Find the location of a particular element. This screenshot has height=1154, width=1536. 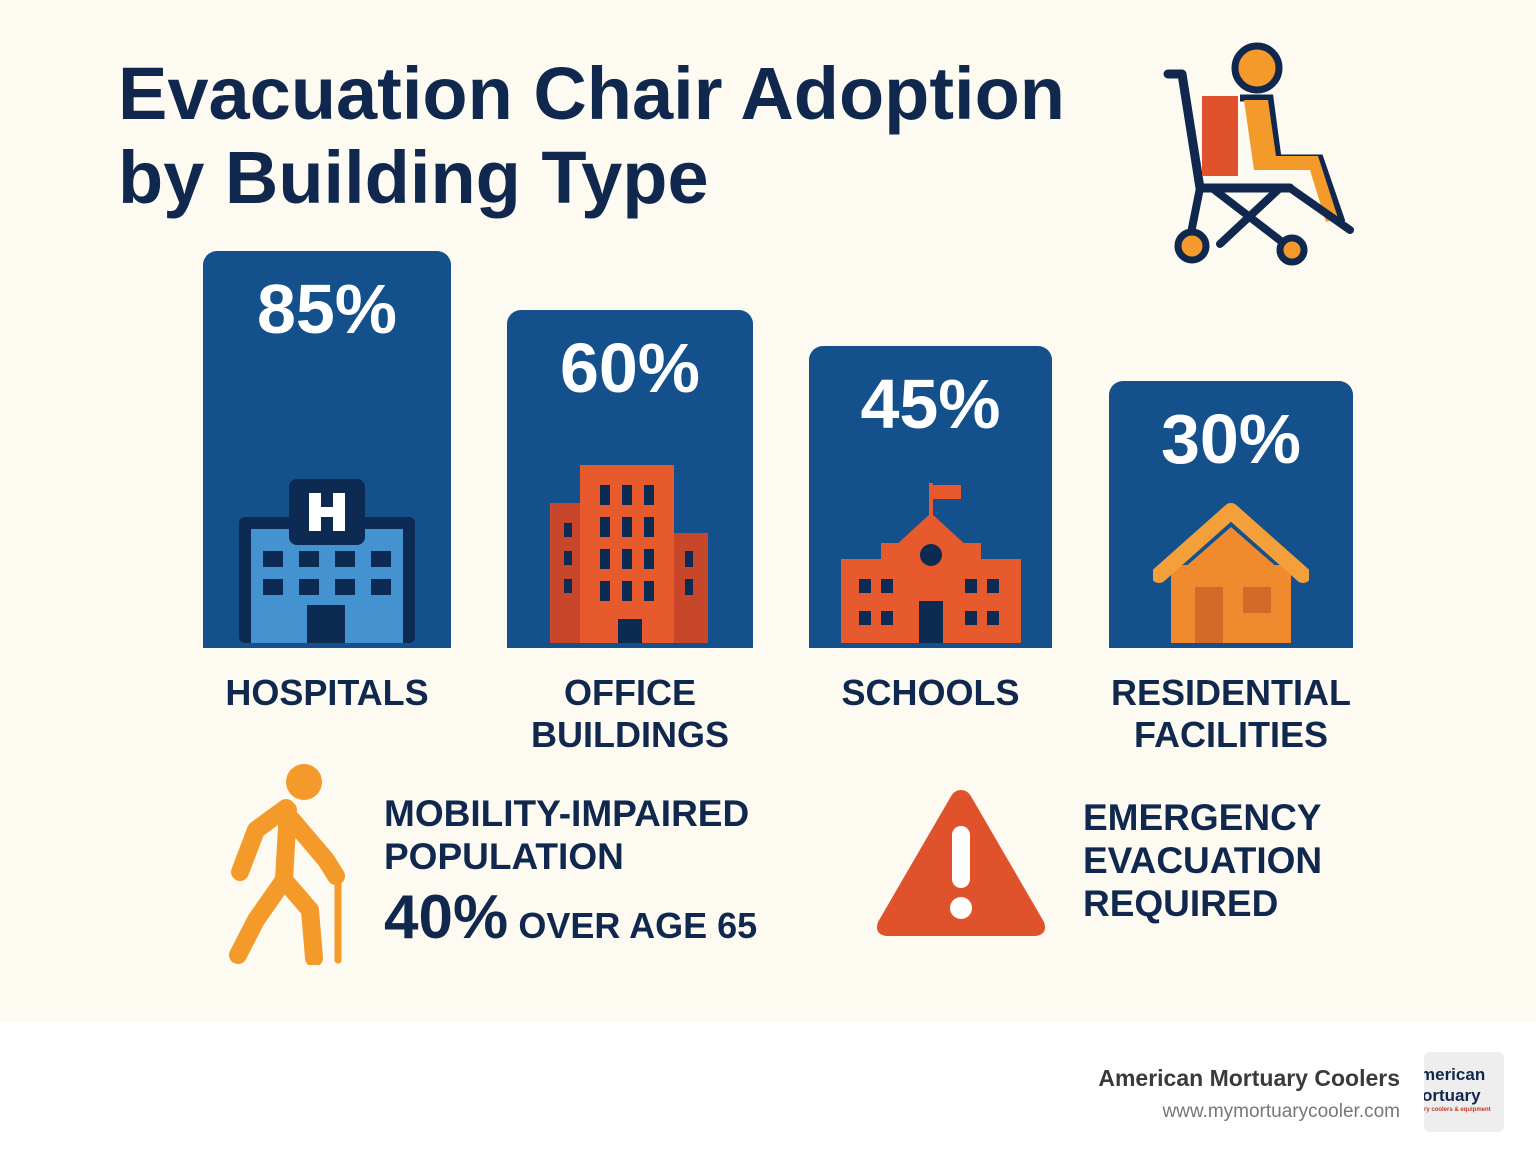

mobility-label-line2: POPULATION is located at coordinates (504, 856).